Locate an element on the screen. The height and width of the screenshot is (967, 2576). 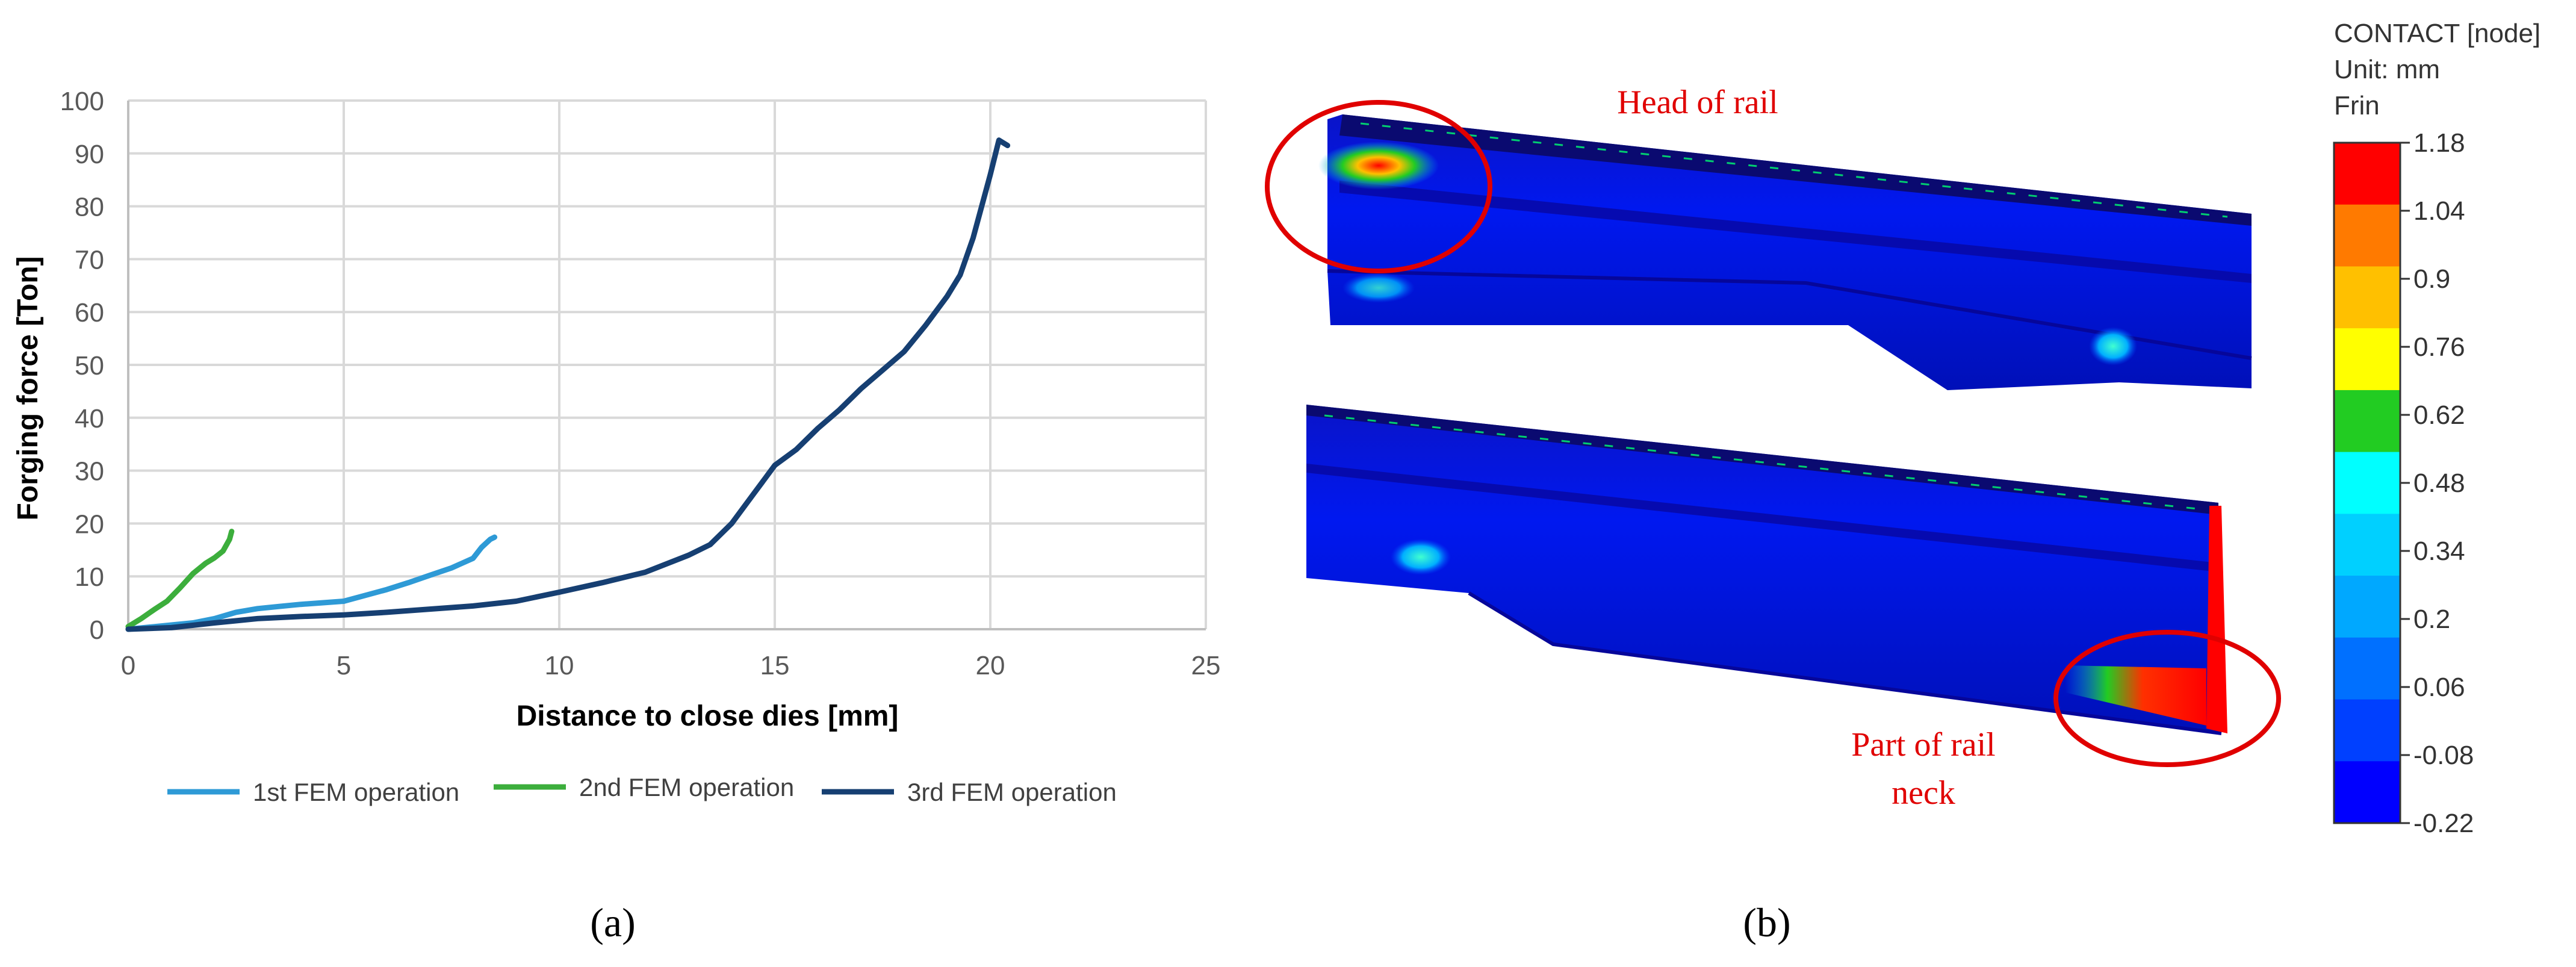
y-tick-labels: 0 10 20 30 40 50 60 70 80 90 100 is located at coordinates (82, 366).